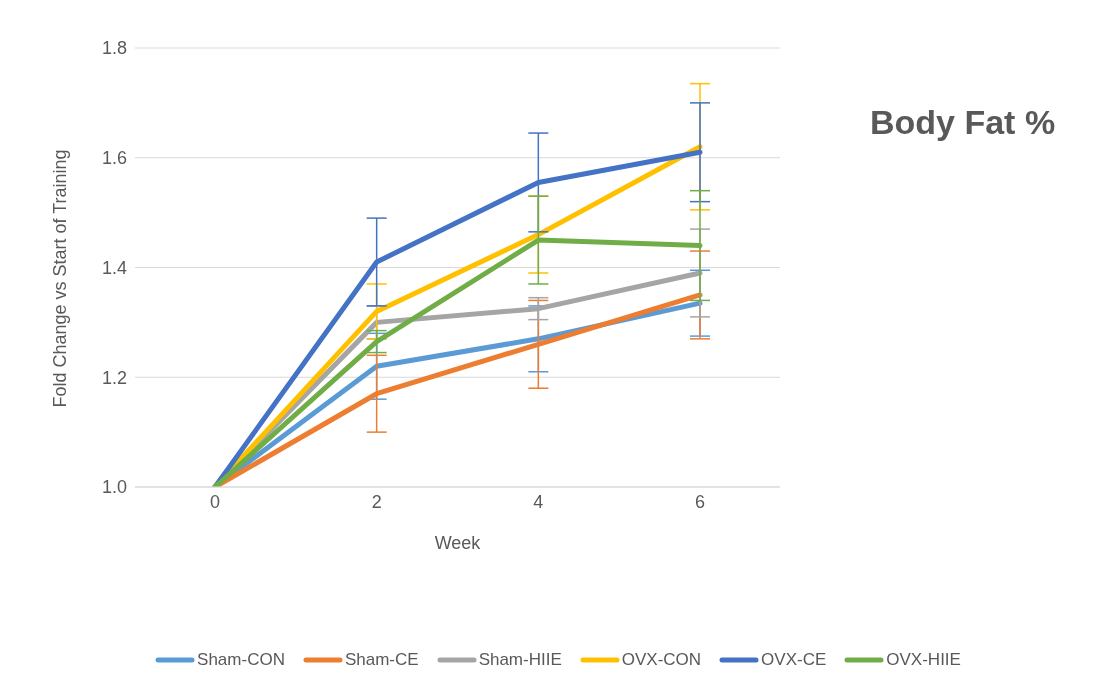 This screenshot has width=1113, height=692. What do you see at coordinates (114, 267) in the screenshot?
I see `y-tick-label: 1.4` at bounding box center [114, 267].